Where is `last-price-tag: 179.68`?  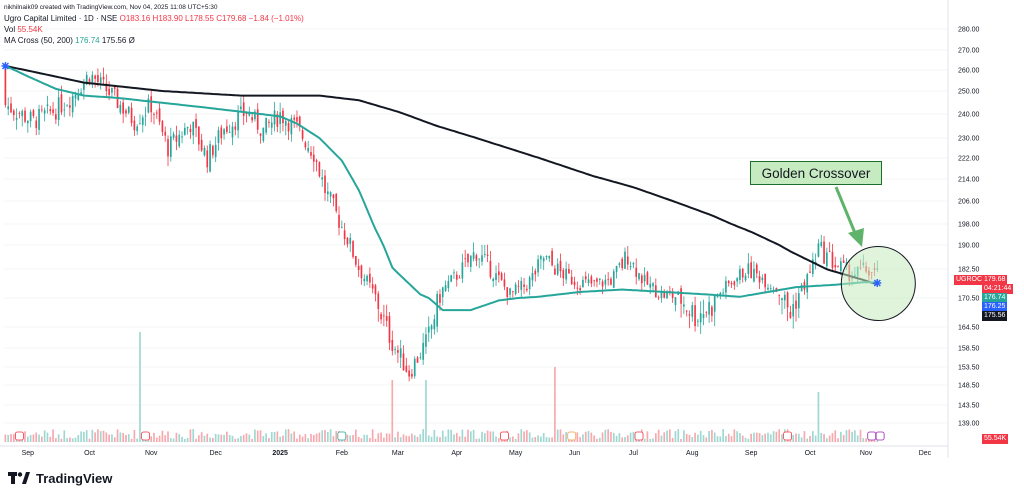
last-price-tag: 179.68 is located at coordinates (995, 280).